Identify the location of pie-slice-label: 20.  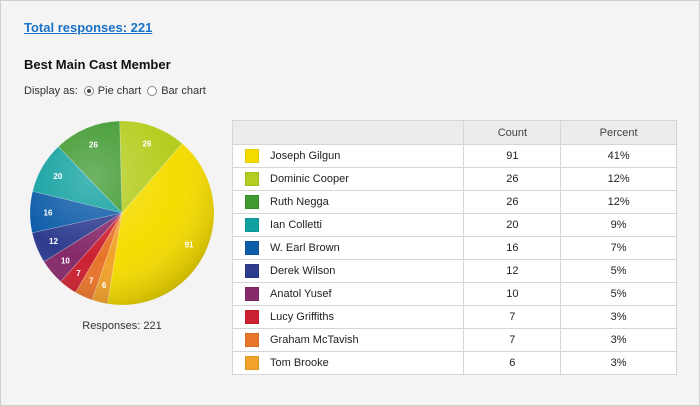
(57, 176).